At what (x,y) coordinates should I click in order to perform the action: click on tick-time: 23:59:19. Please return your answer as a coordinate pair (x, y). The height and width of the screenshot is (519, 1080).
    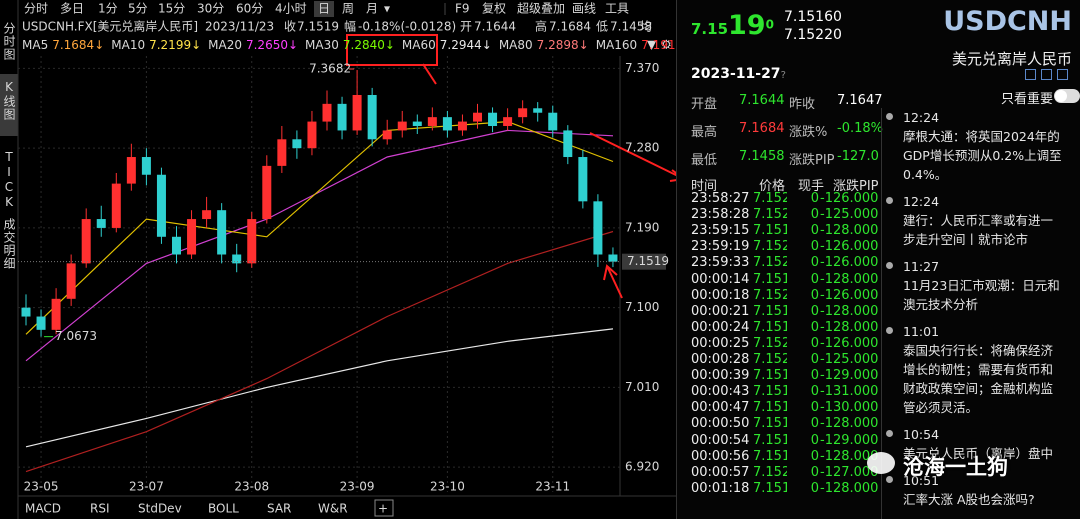
    Looking at the image, I should click on (720, 247).